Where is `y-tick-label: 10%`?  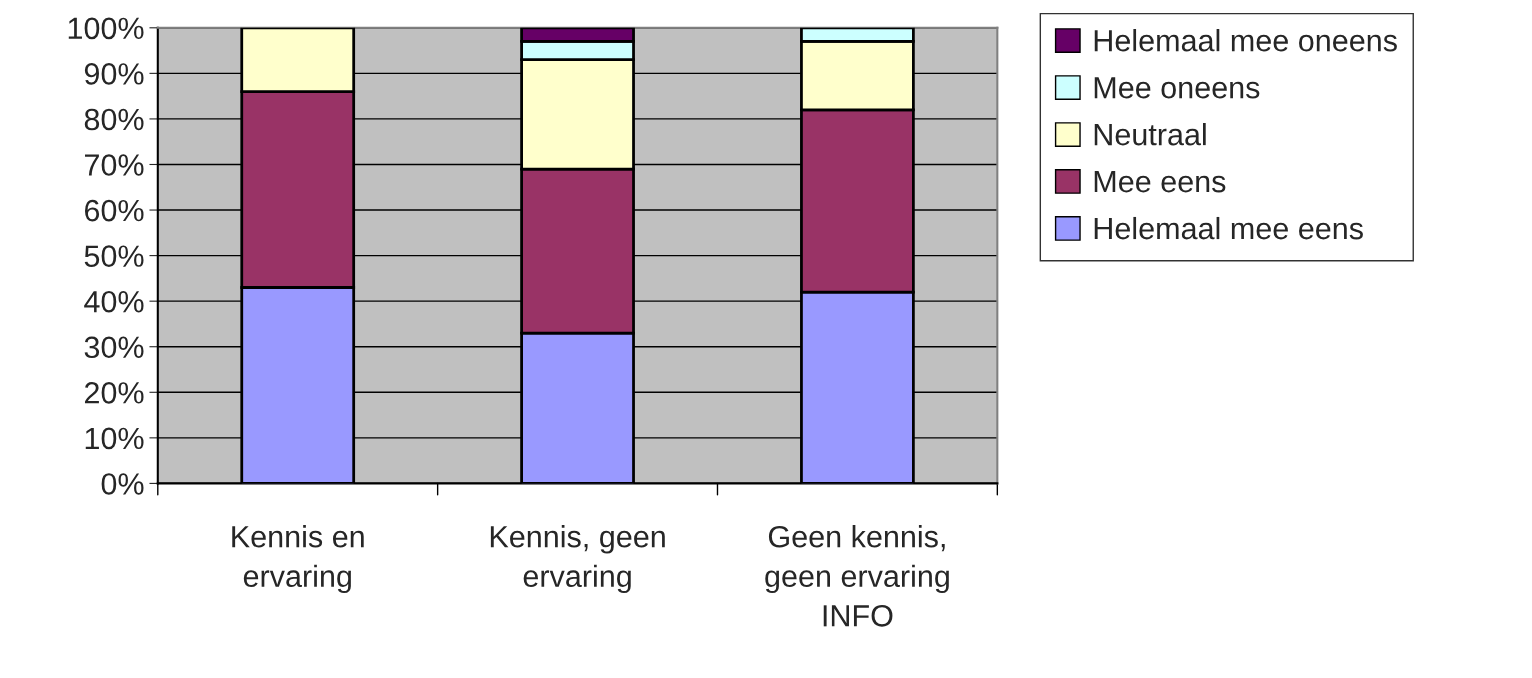
y-tick-label: 10% is located at coordinates (114, 438).